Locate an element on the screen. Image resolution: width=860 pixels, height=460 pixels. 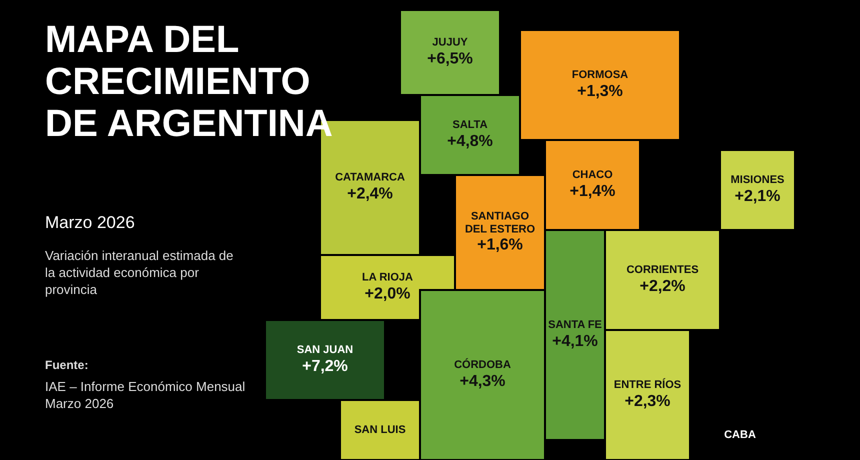
data-label: +2,0% is located at coordinates (387, 294).